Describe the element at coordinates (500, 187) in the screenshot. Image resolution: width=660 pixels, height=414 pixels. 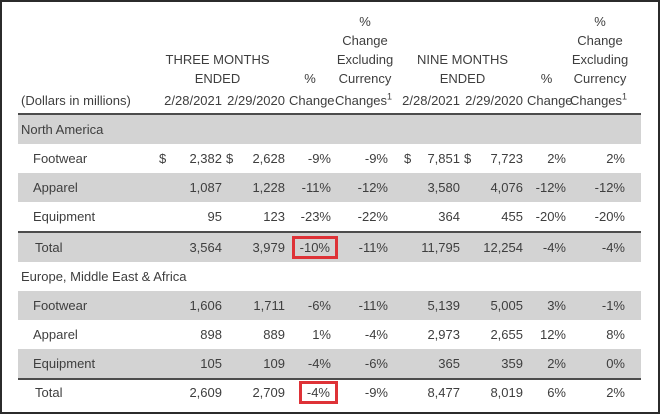
I see `cell-value: 4,076` at that location.